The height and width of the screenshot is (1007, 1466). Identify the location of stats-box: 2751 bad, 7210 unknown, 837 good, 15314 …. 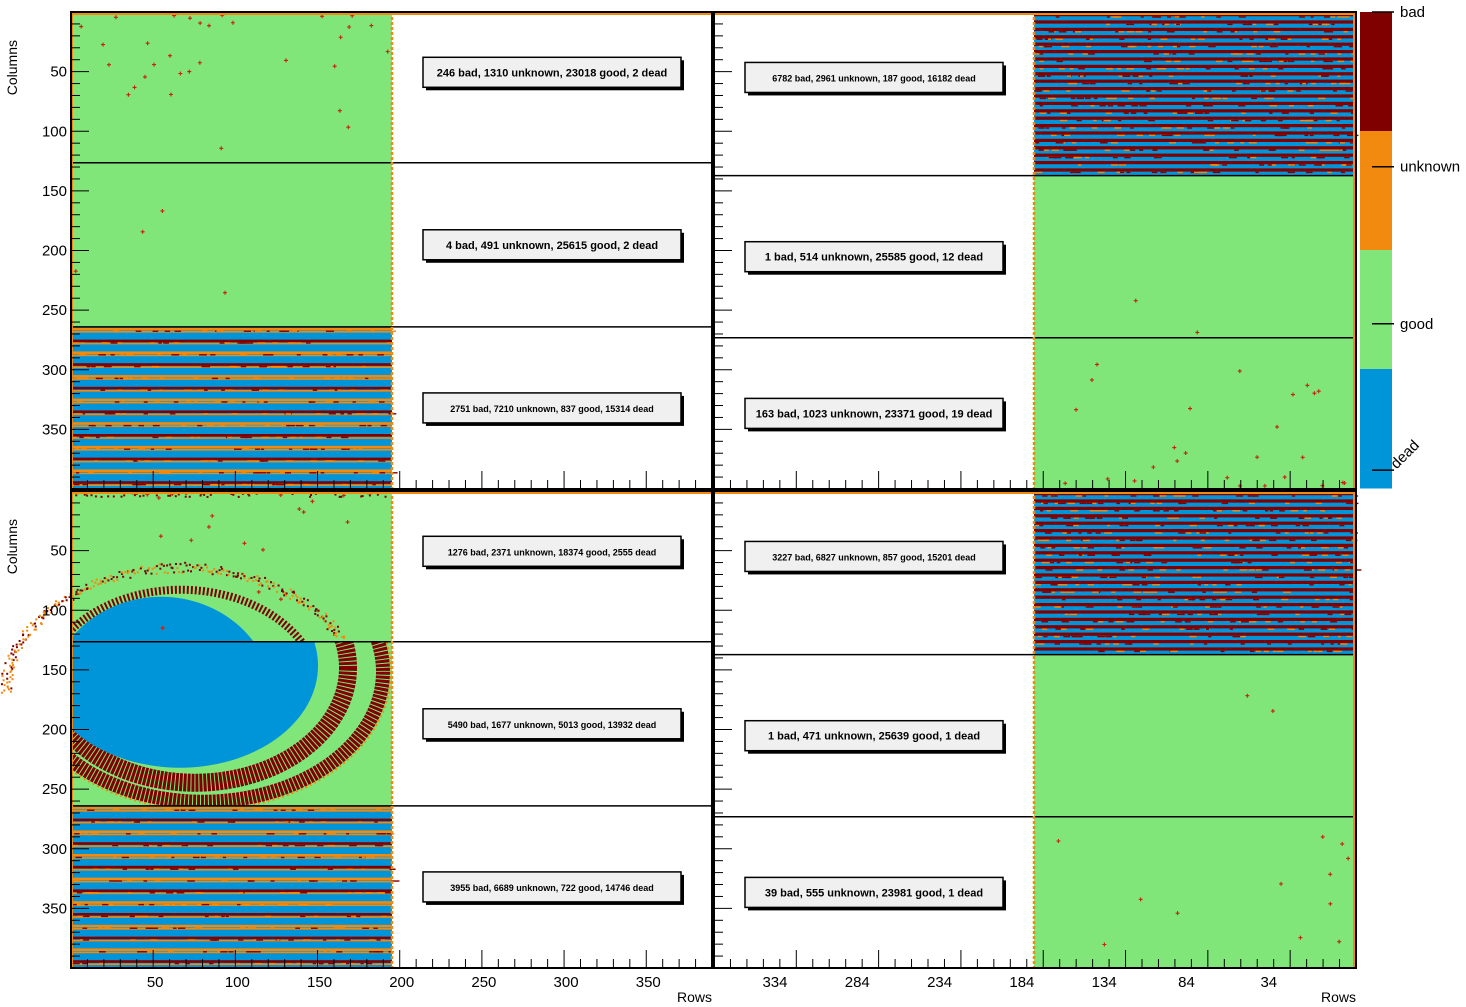
(553, 409).